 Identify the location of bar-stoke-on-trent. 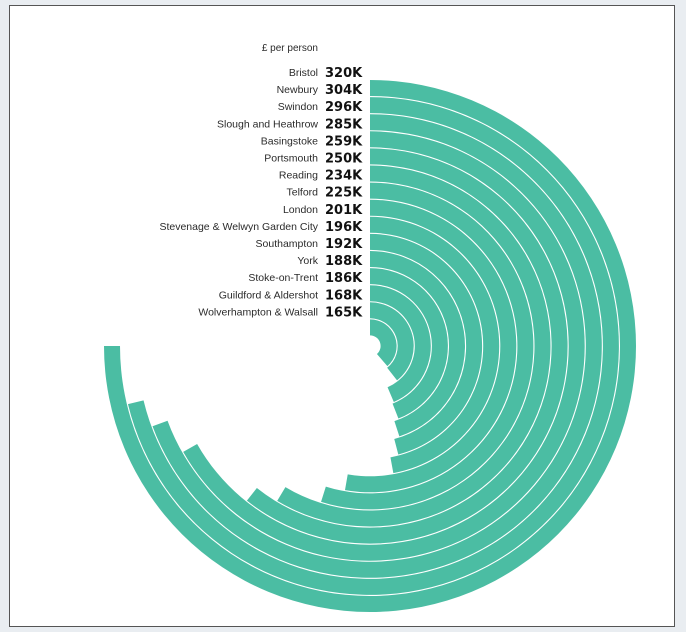
(400, 343).